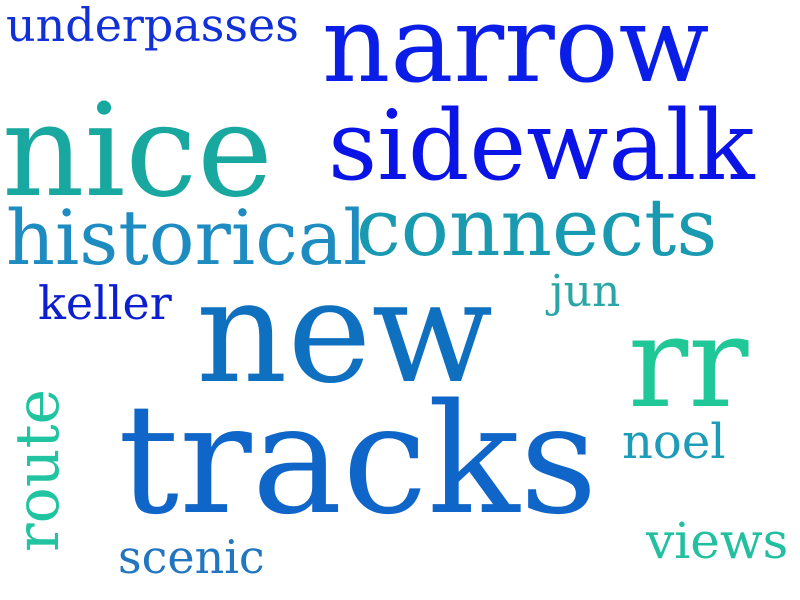  I want to click on word-scenic: scenic, so click(191, 557).